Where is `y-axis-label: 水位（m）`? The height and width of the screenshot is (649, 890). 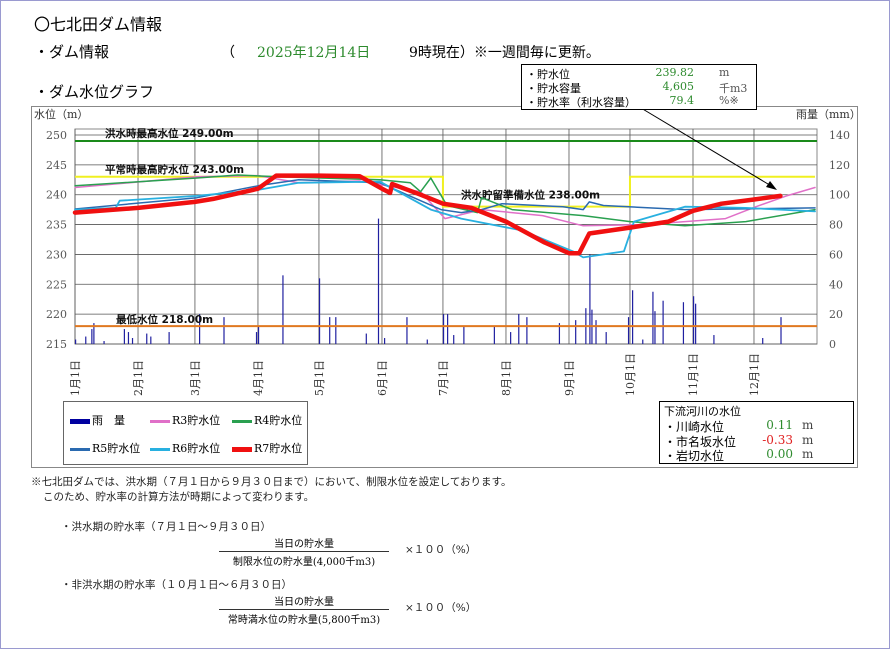 y-axis-label: 水位（m） is located at coordinates (61, 114).